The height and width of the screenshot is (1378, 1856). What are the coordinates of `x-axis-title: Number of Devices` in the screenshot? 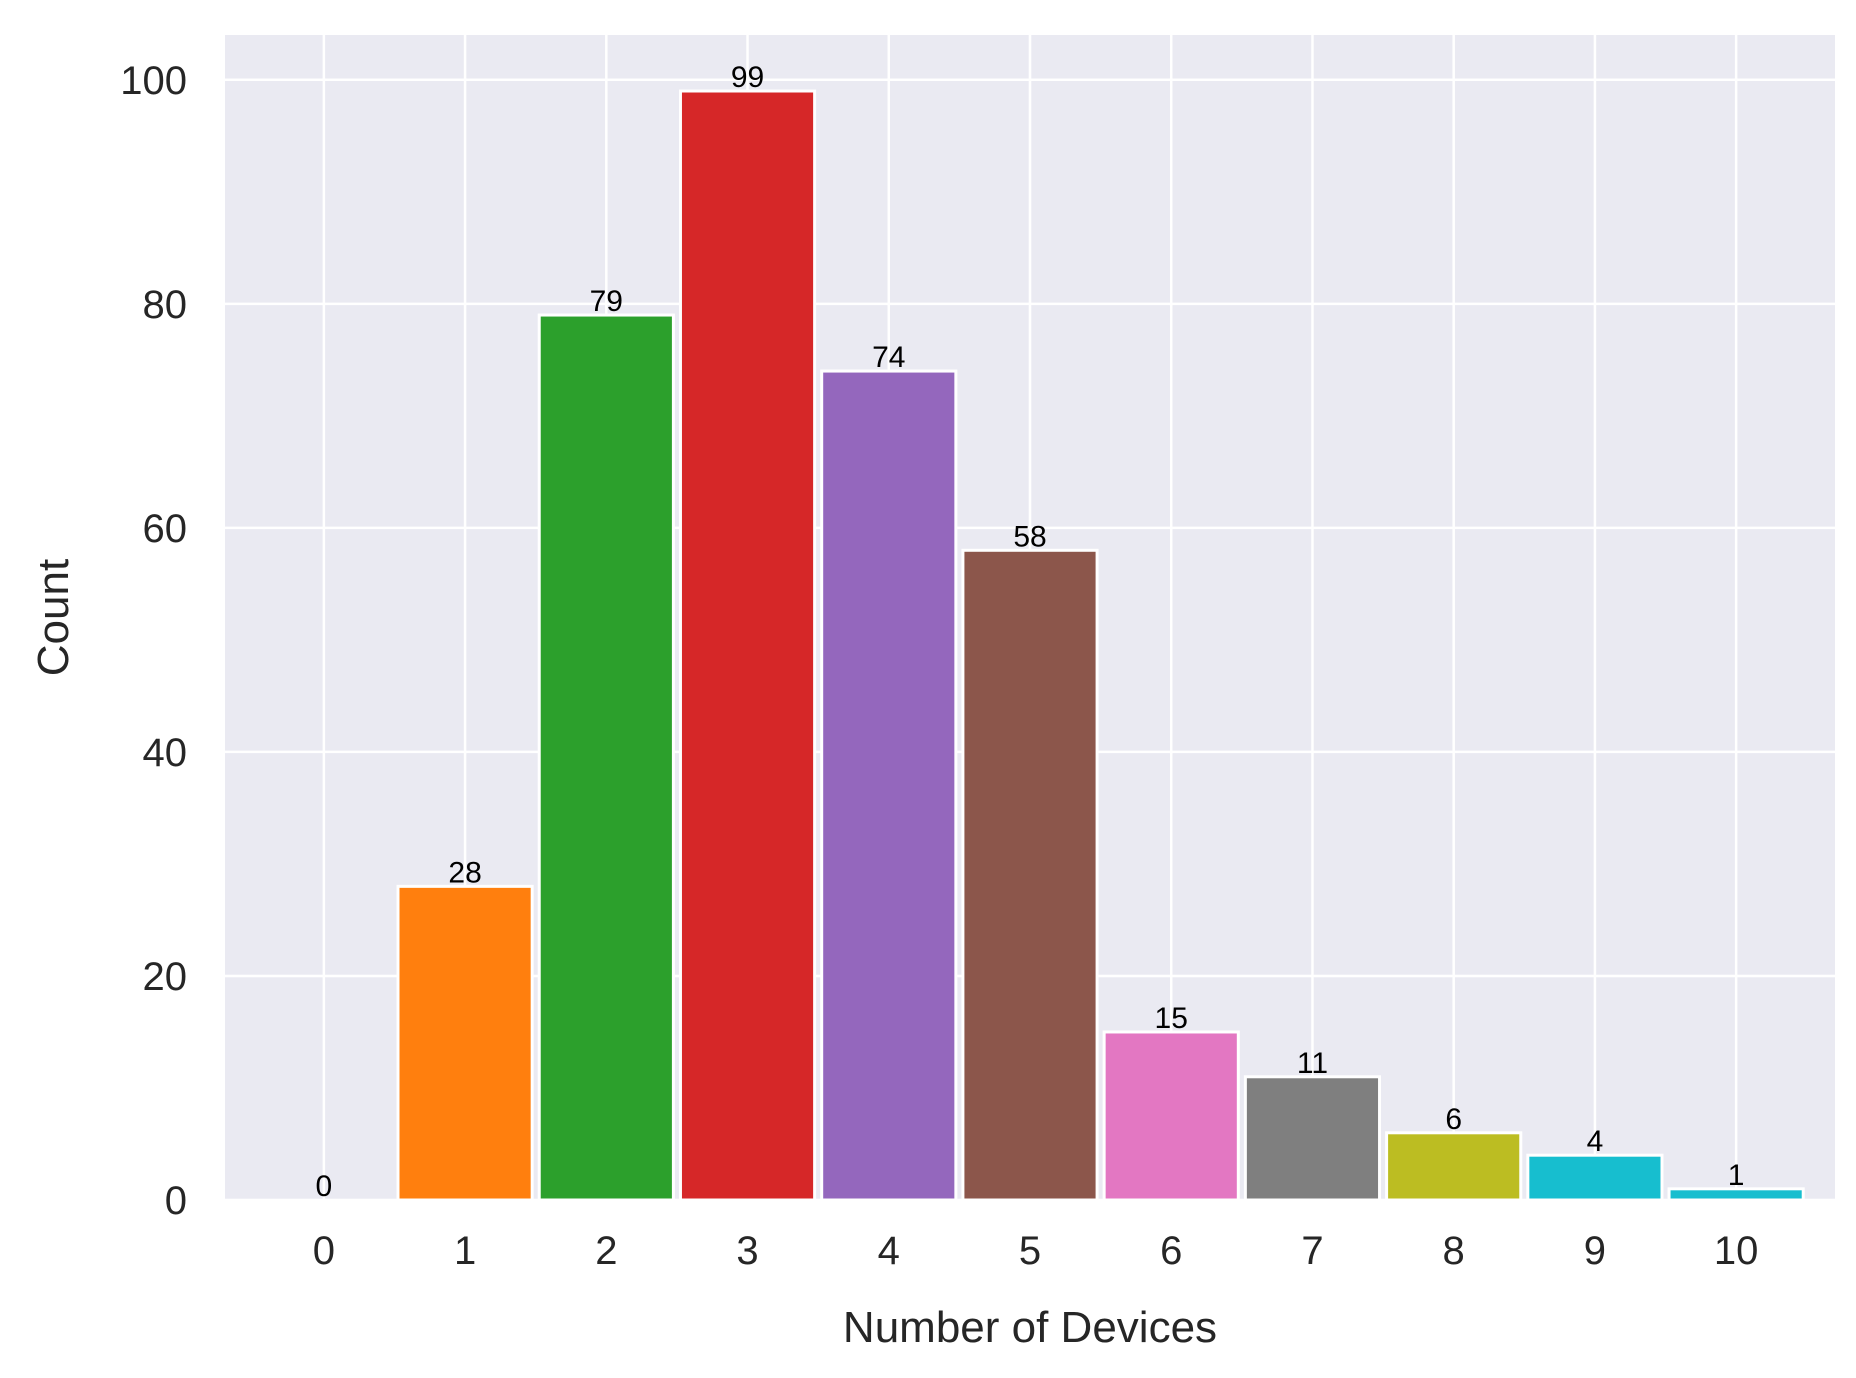 It's located at (1030, 1327).